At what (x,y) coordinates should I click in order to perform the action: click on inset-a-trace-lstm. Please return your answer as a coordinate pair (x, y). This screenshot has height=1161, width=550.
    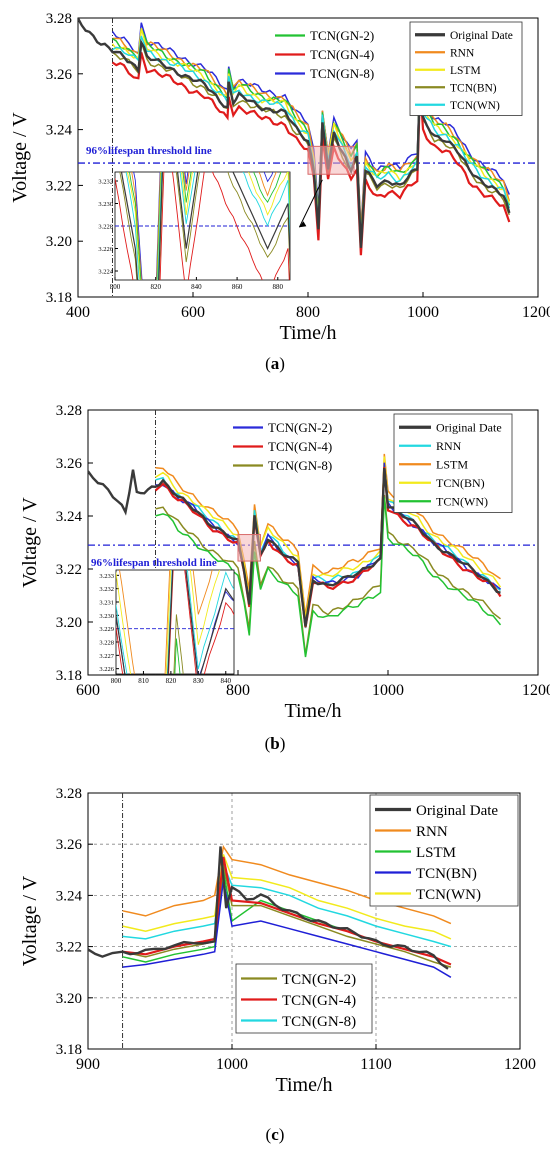
    Looking at the image, I should click on (208, 226).